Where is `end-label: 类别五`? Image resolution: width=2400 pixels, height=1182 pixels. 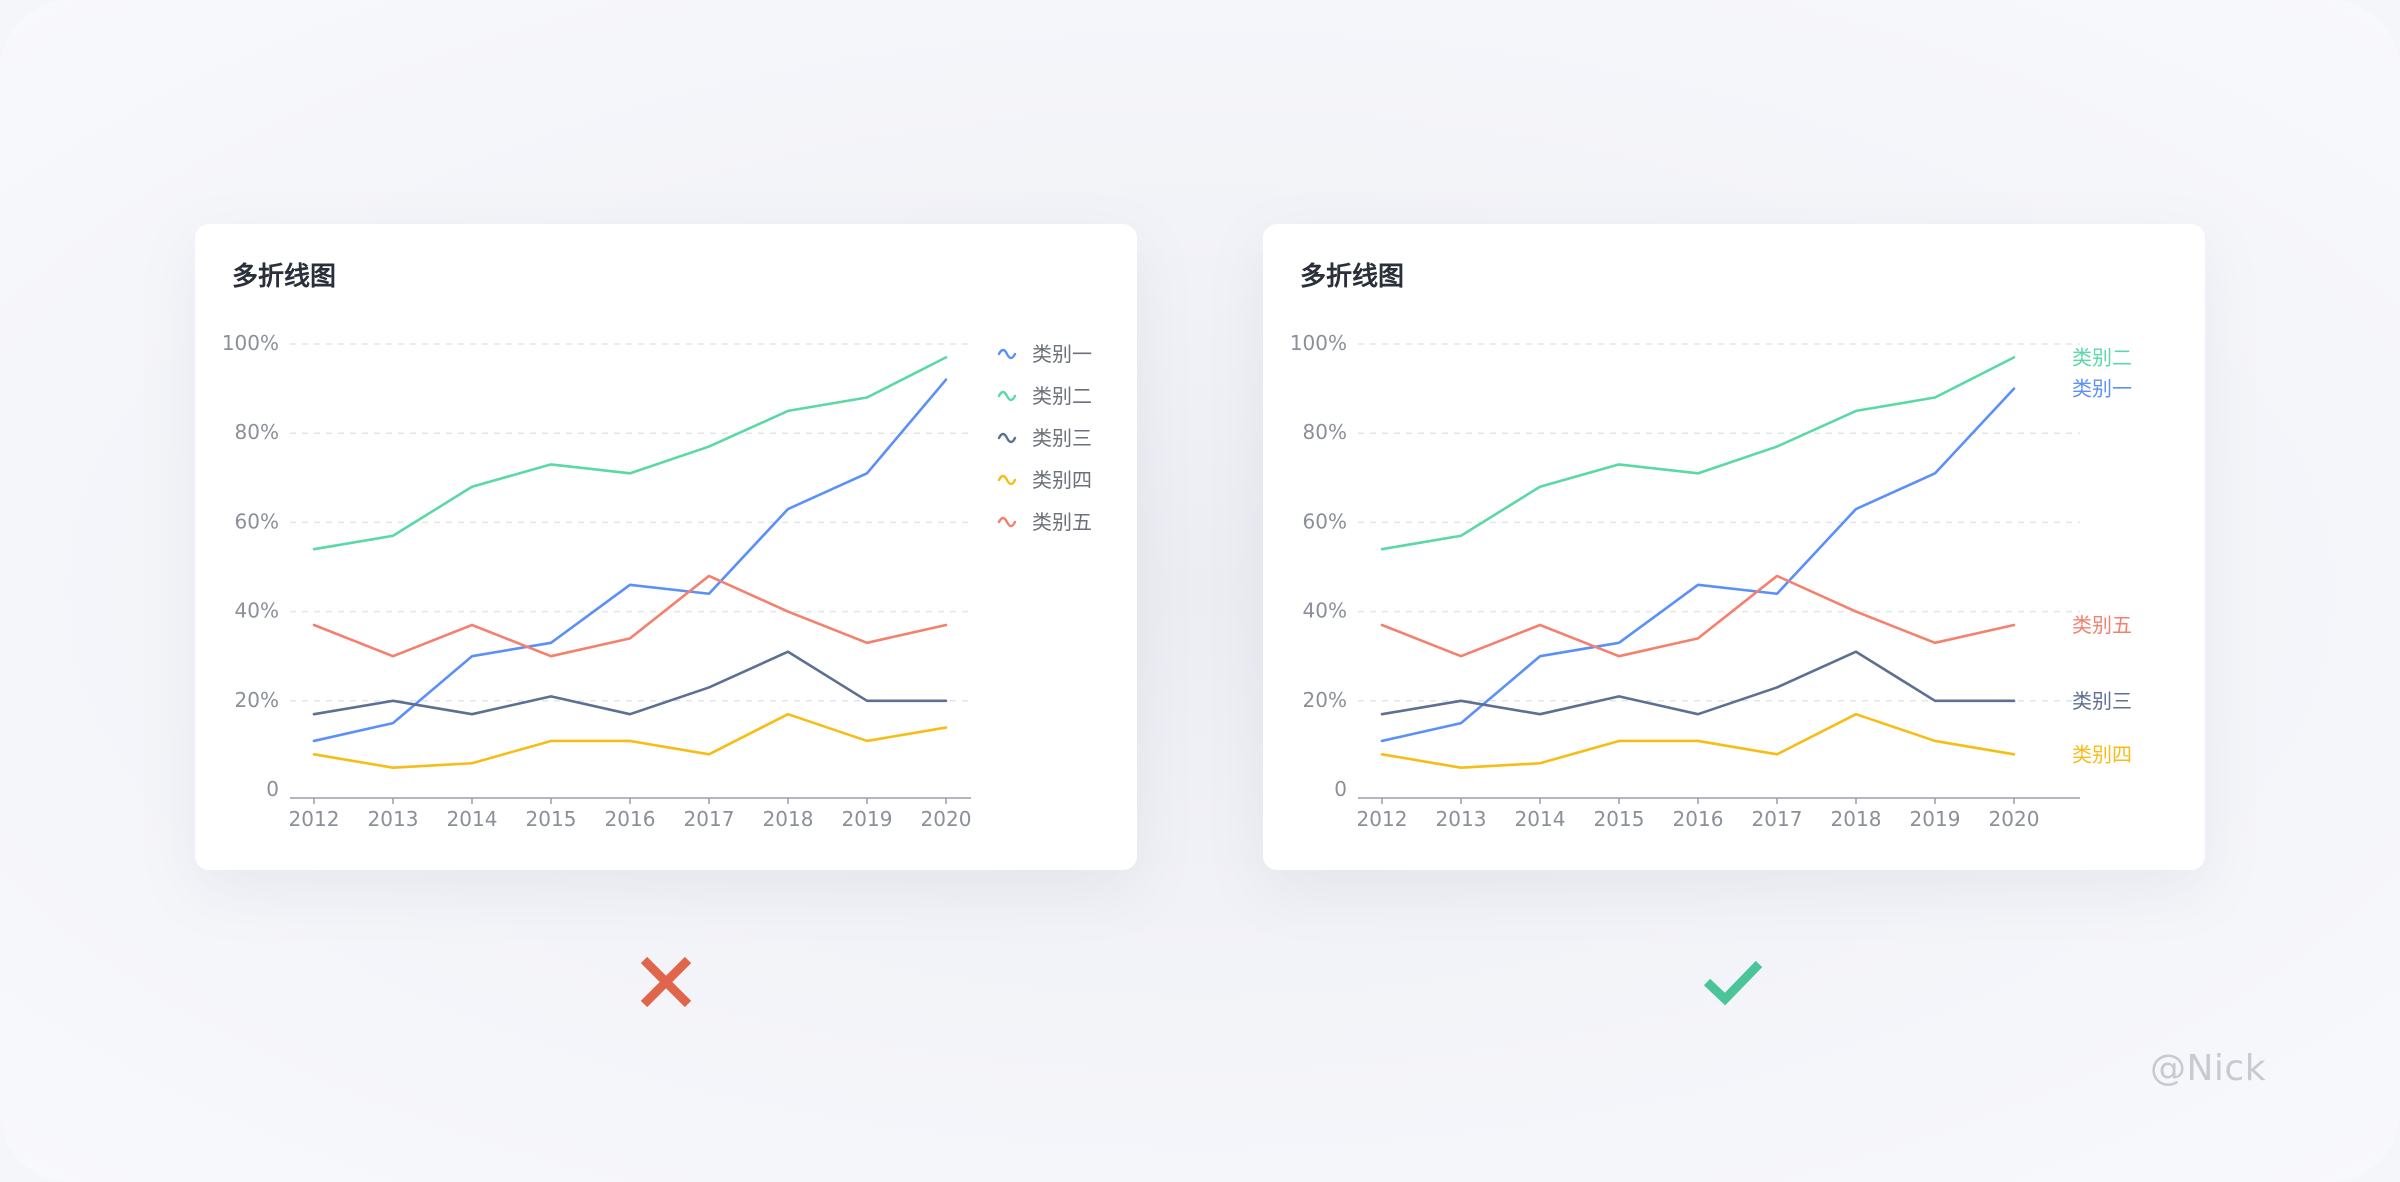 end-label: 类别五 is located at coordinates (2102, 625).